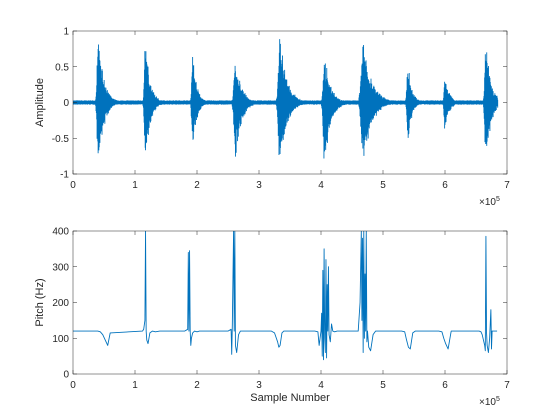 This screenshot has width=560, height=420. I want to click on amplitude-y-tick-label: 1, so click(66, 32).